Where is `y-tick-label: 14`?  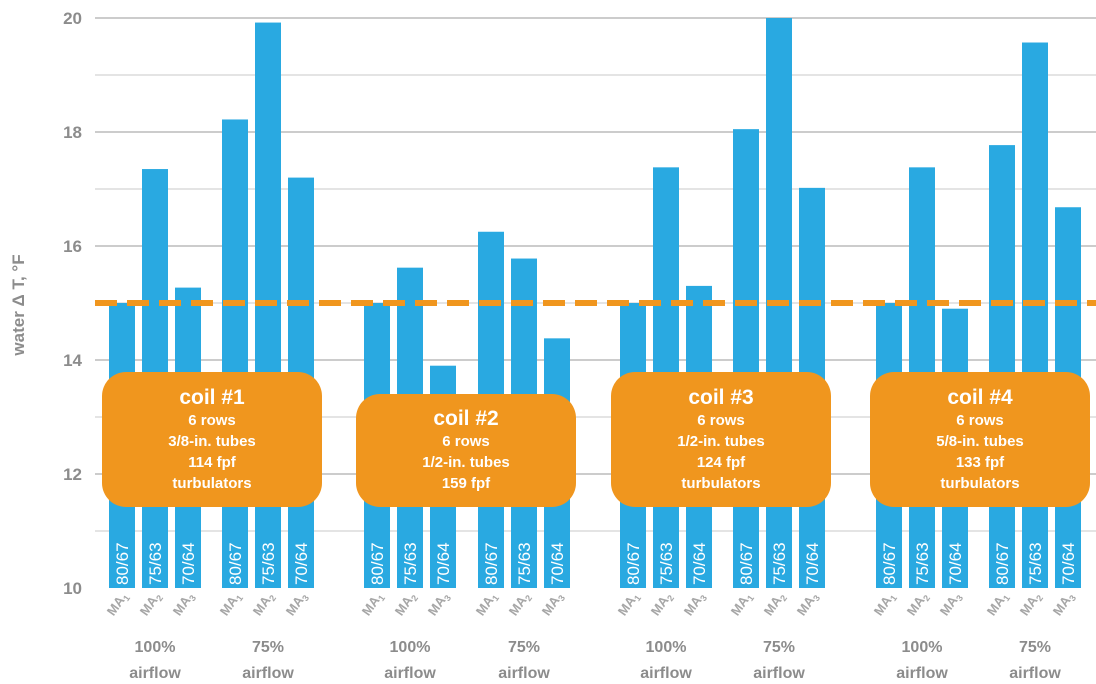
y-tick-label: 14 is located at coordinates (72, 360).